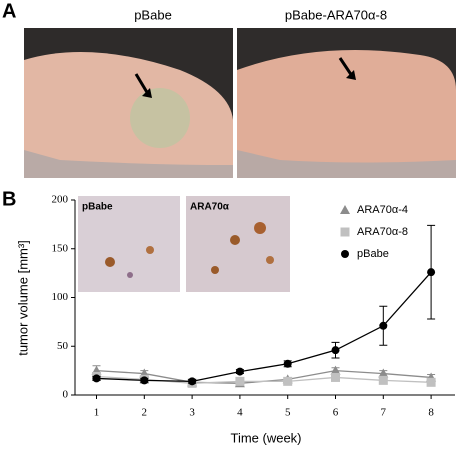 The height and width of the screenshot is (450, 458). Describe the element at coordinates (382, 232) in the screenshot. I see `legend-label: ARA70α-8` at that location.